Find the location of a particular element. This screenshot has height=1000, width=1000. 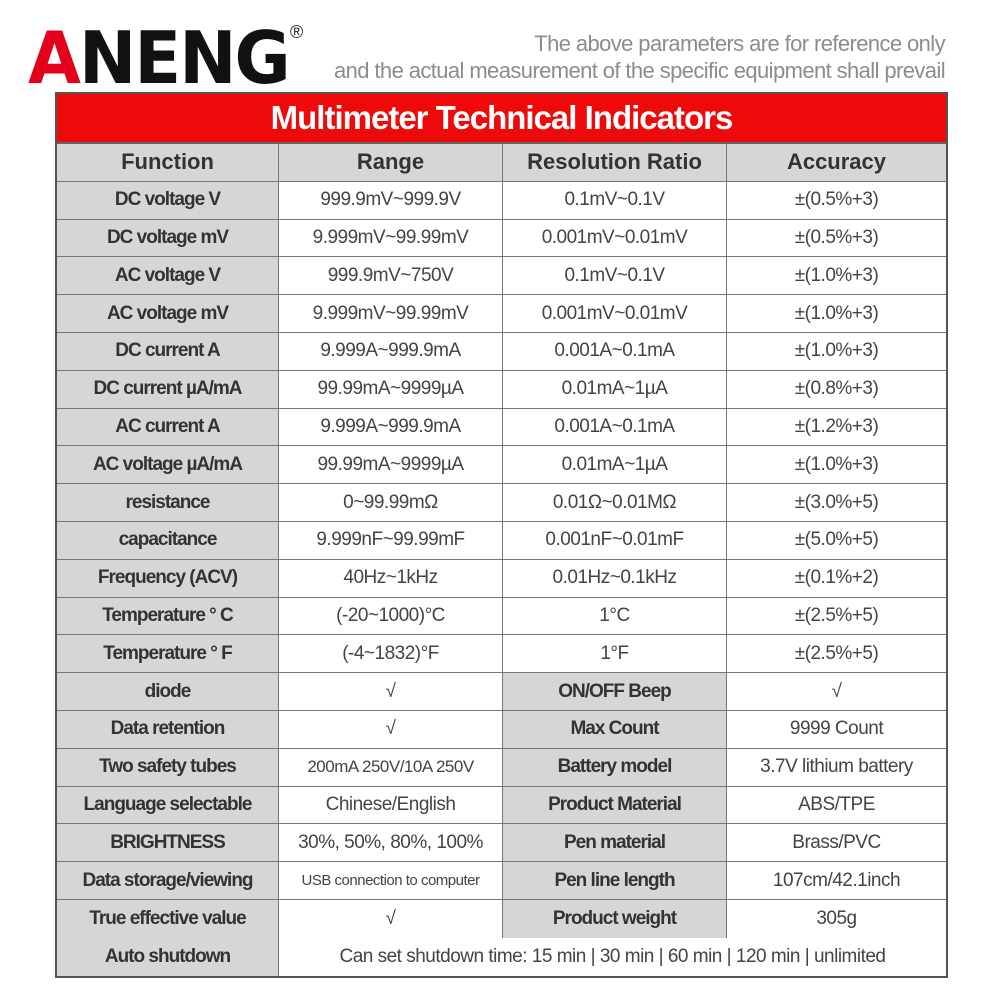

row-label: Temperature ° C is located at coordinates (168, 616).